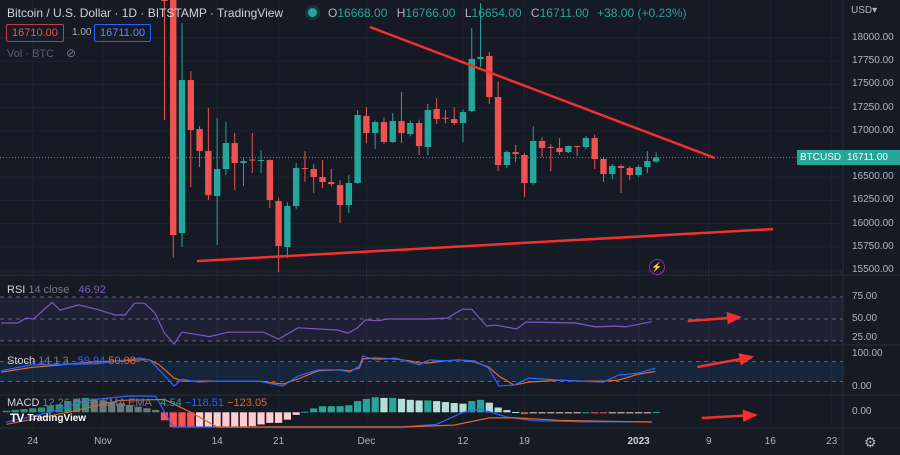 Image resolution: width=900 pixels, height=455 pixels. What do you see at coordinates (421, 371) in the screenshot?
I see `stoch-pane` at bounding box center [421, 371].